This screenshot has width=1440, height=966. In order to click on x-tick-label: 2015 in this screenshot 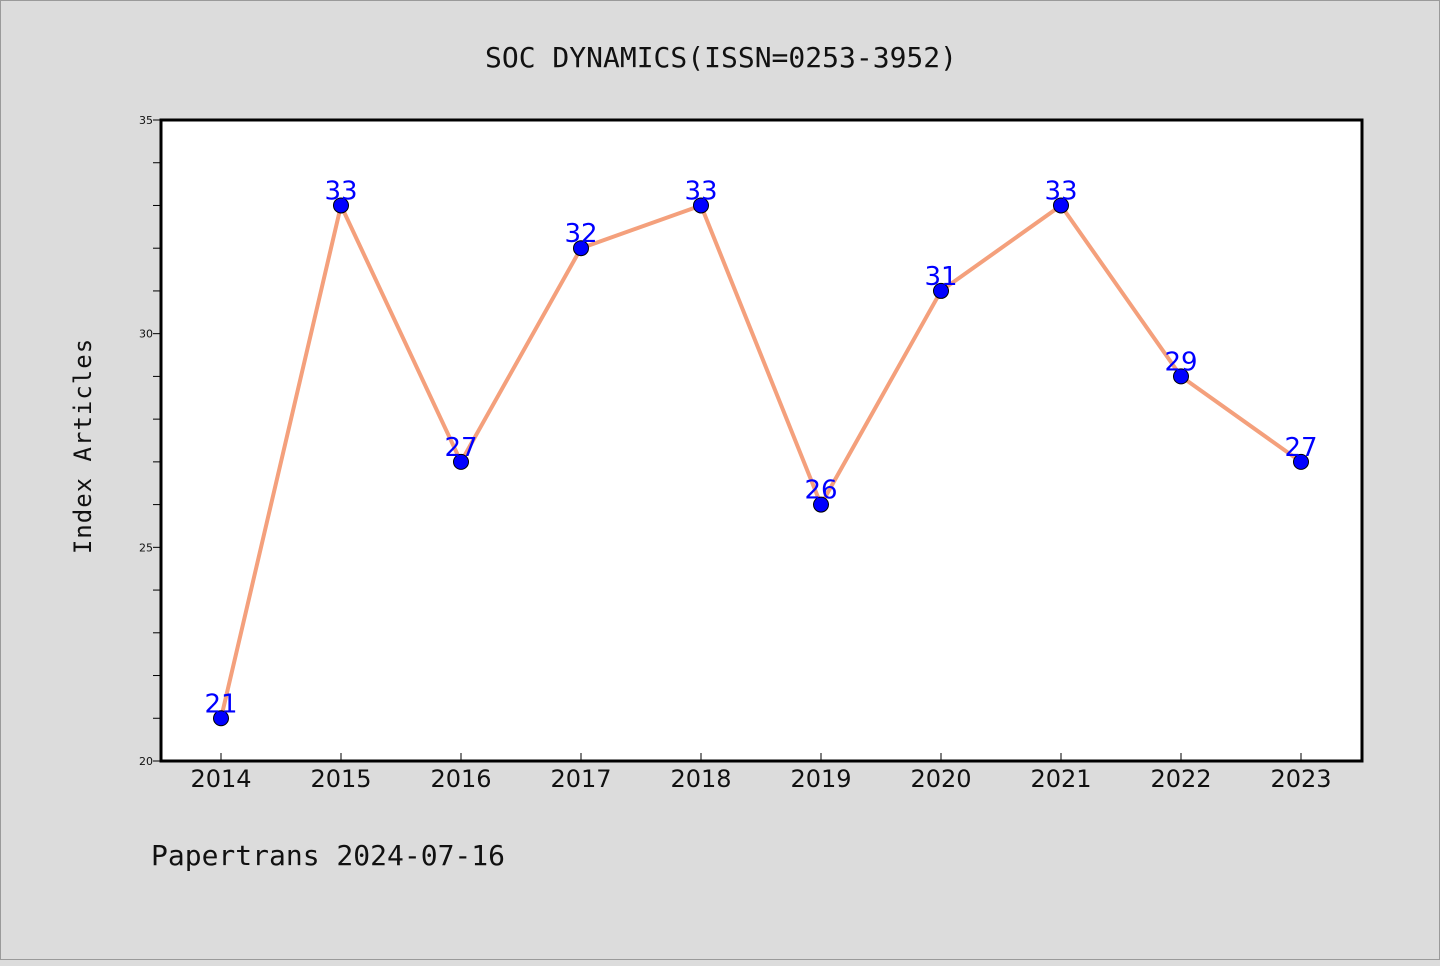, I will do `click(340, 779)`.